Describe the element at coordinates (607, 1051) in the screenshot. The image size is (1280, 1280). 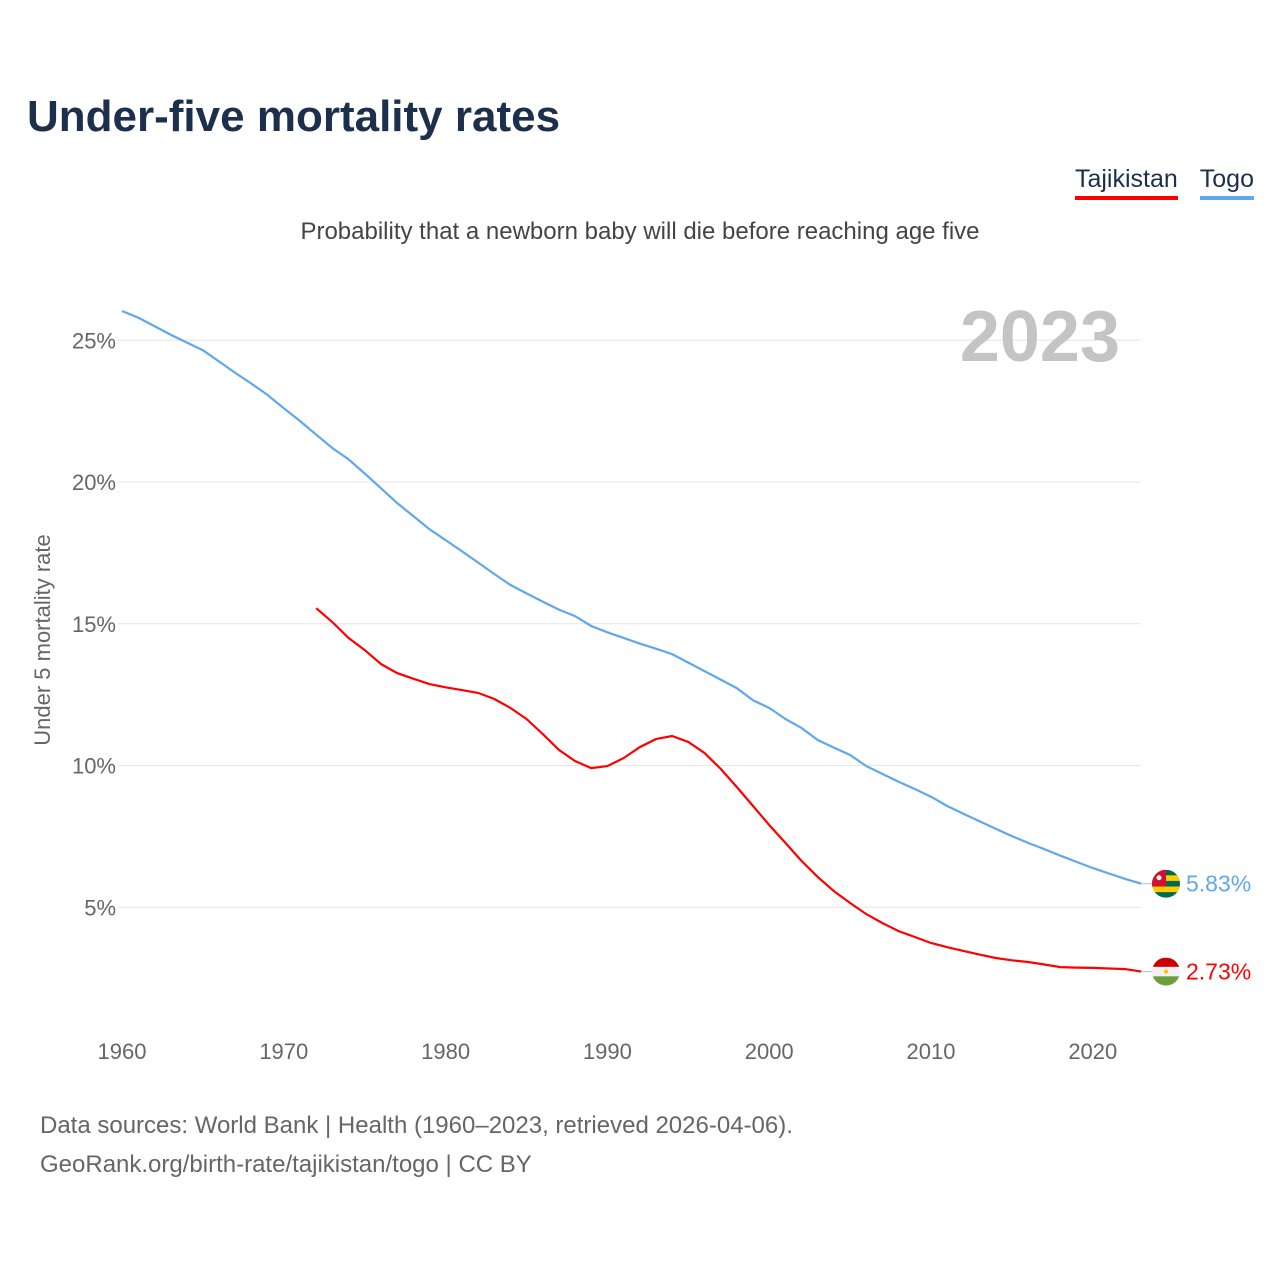
I see `x-tick-label: 1990` at that location.